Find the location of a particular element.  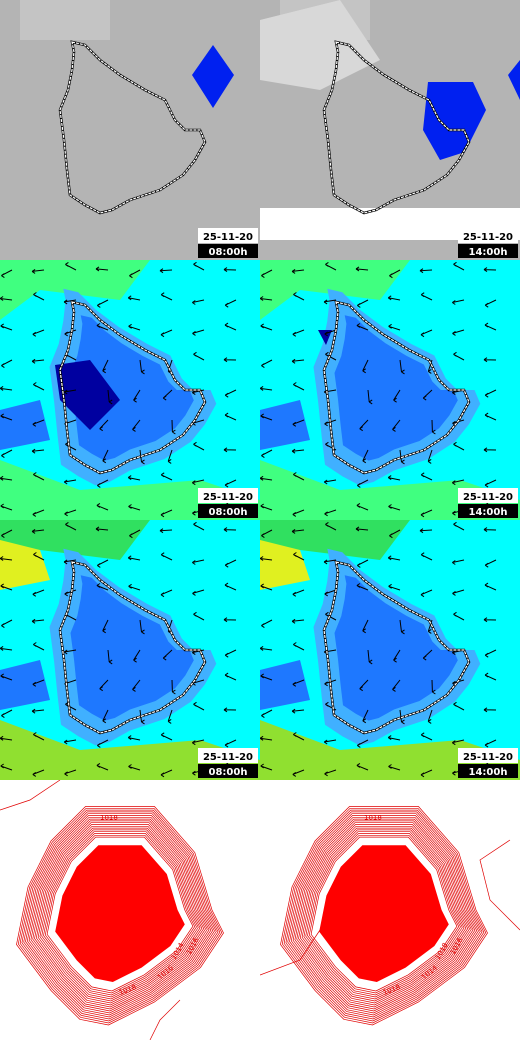

time-box is located at coordinates (228, 771).